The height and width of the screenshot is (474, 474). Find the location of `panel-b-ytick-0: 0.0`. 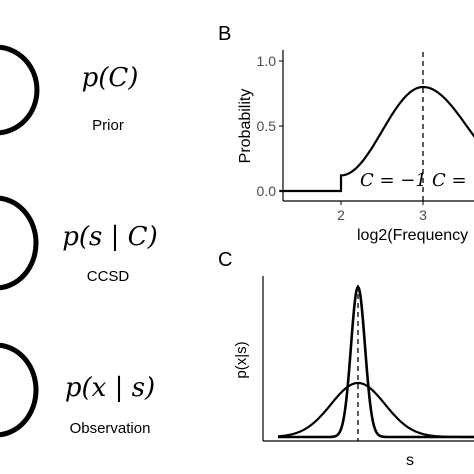

panel-b-ytick-0: 0.0 is located at coordinates (267, 191).